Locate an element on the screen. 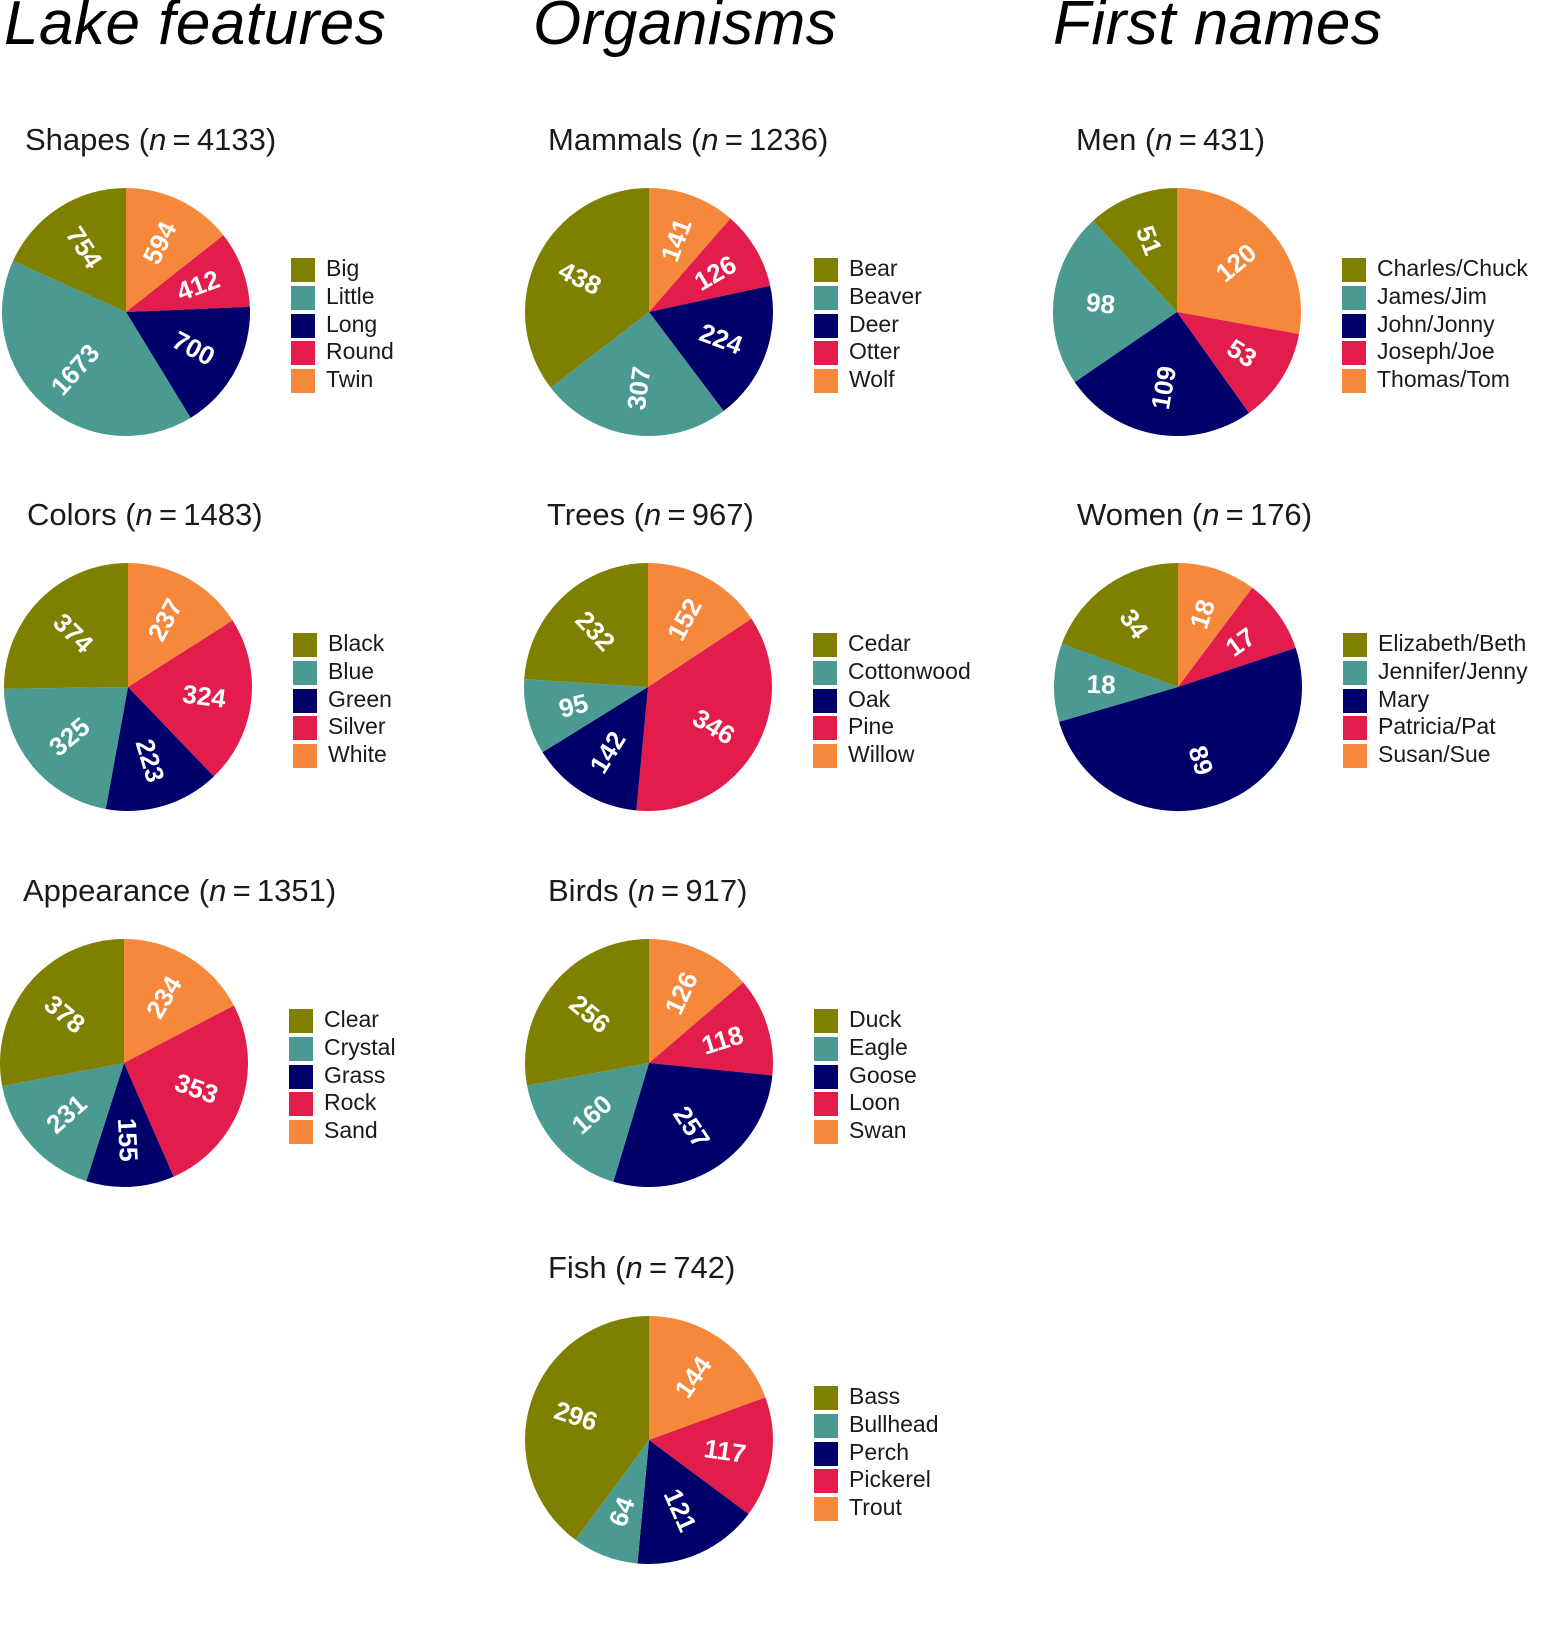  chart-title: Appearance (n = 1351) is located at coordinates (180, 890).